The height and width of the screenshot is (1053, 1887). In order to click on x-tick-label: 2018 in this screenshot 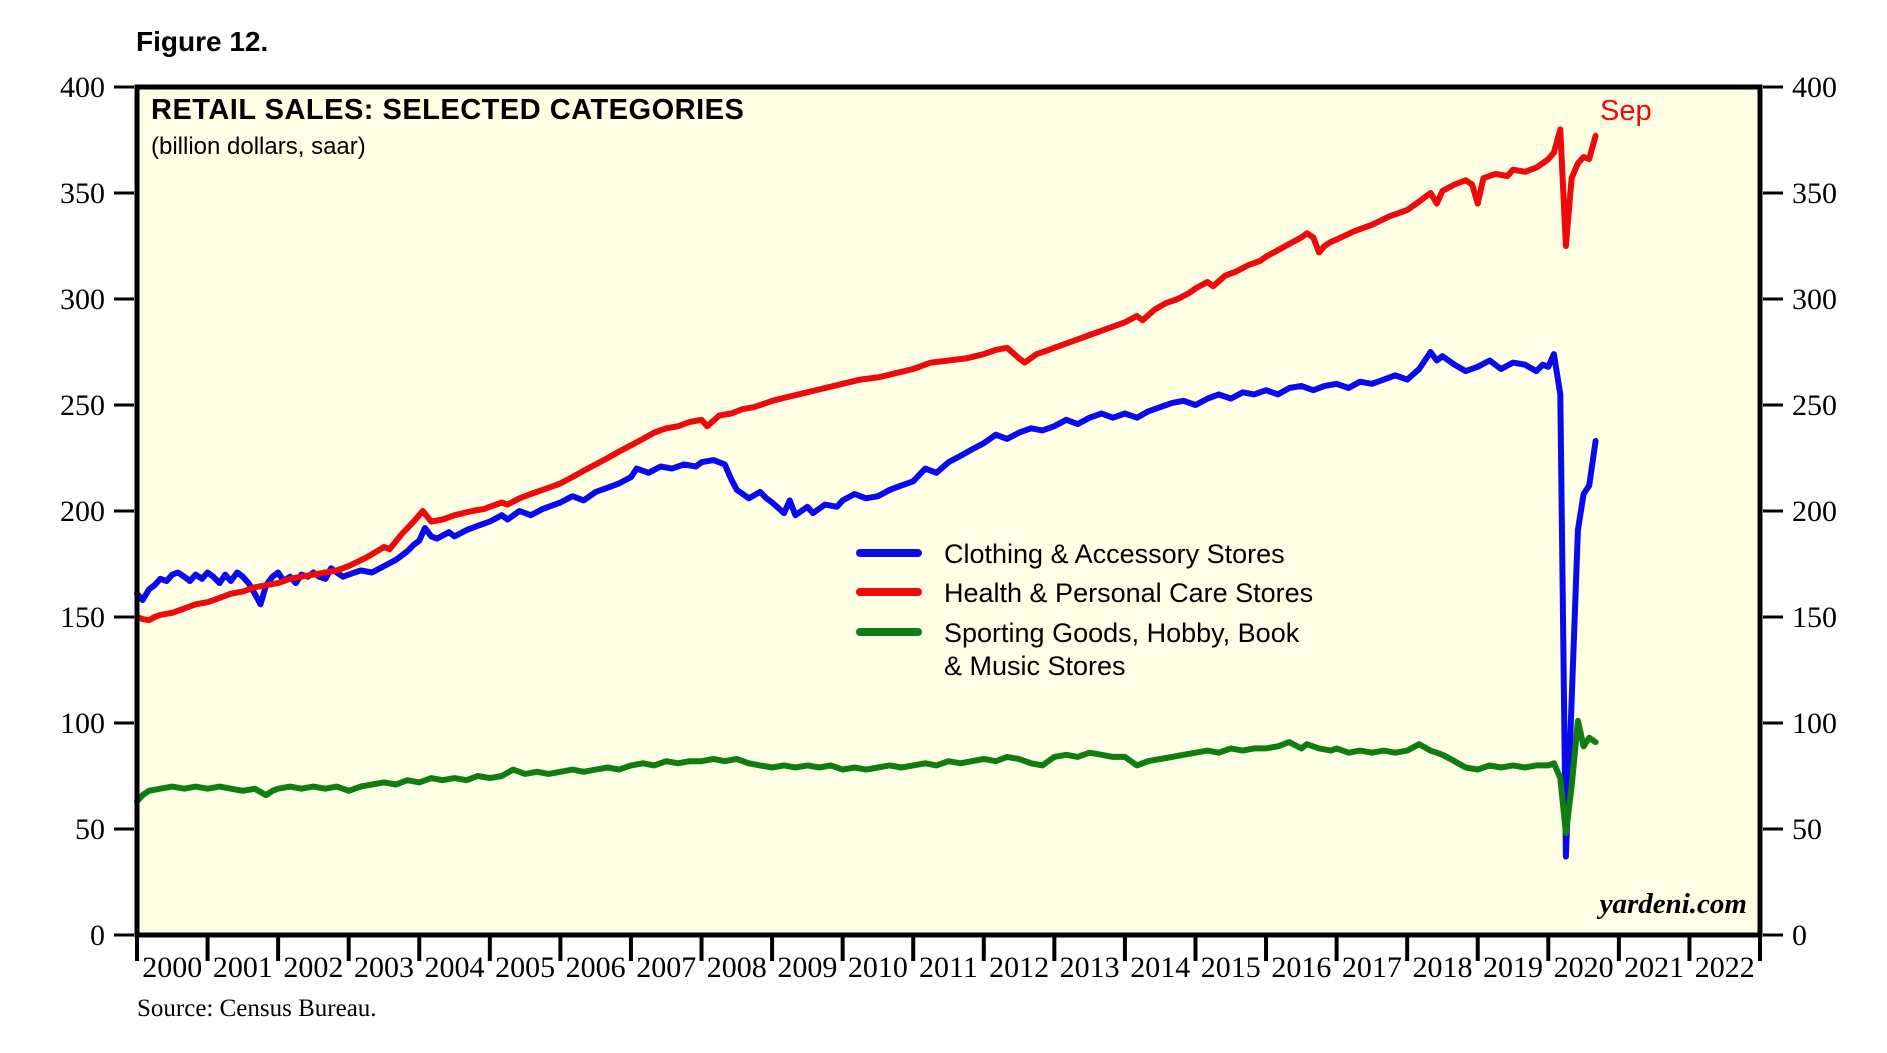, I will do `click(1442, 967)`.